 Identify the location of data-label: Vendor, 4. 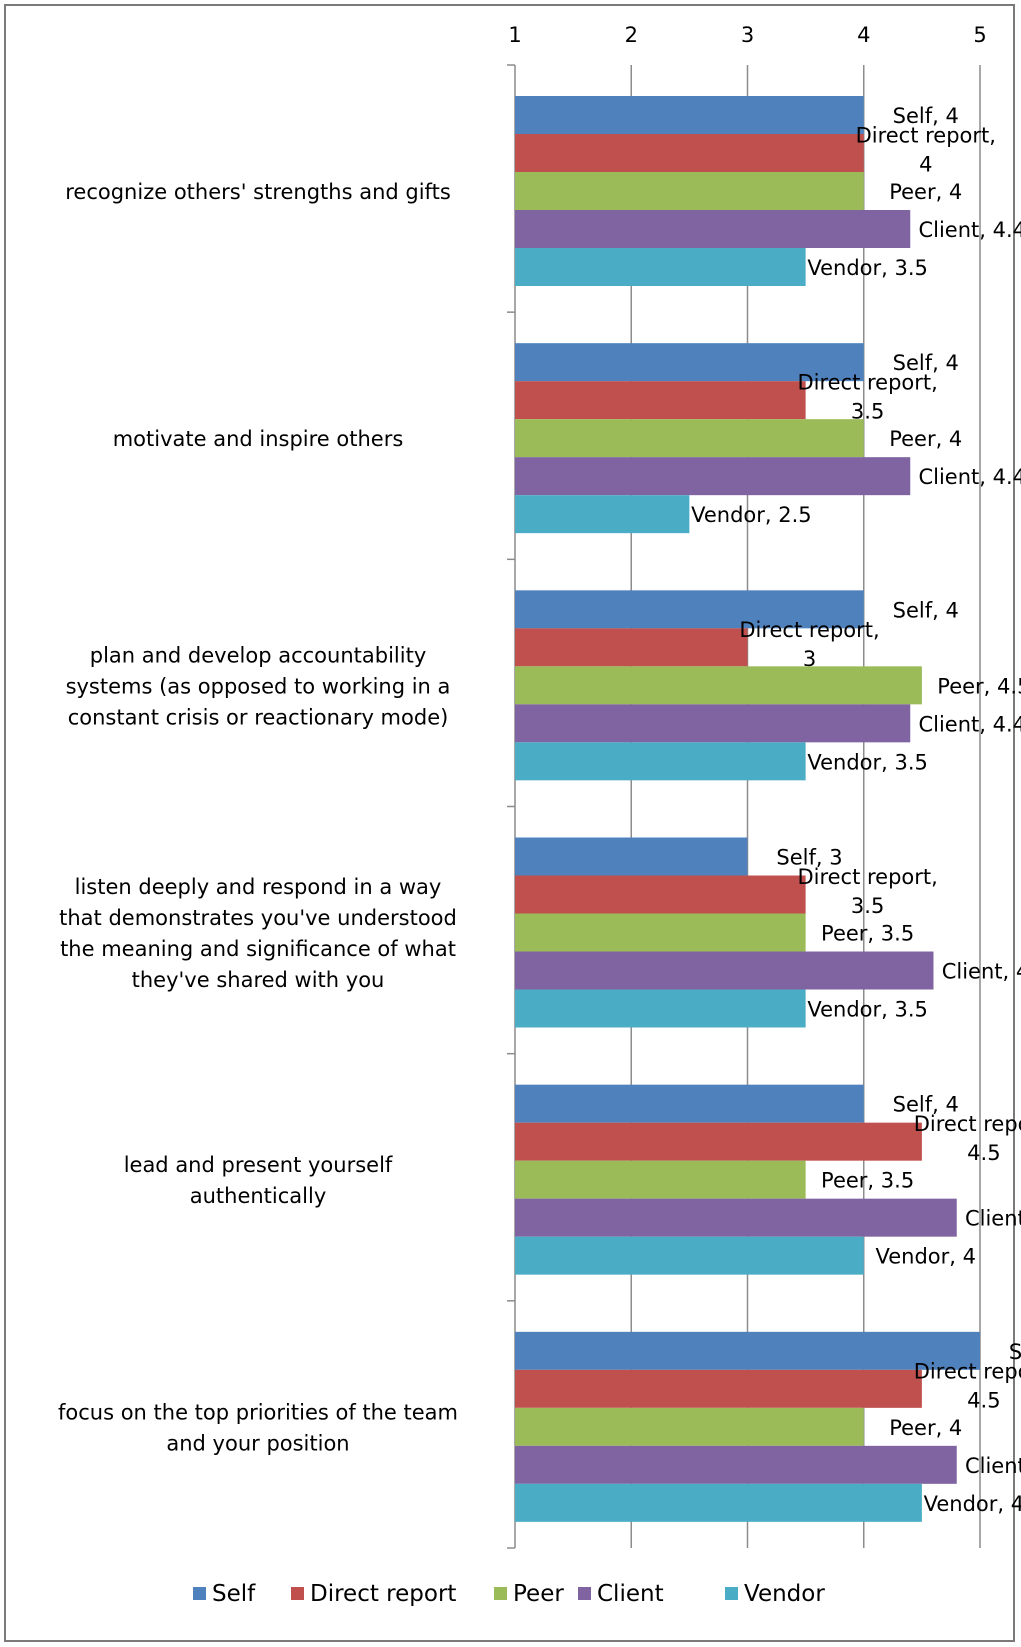
(926, 1257).